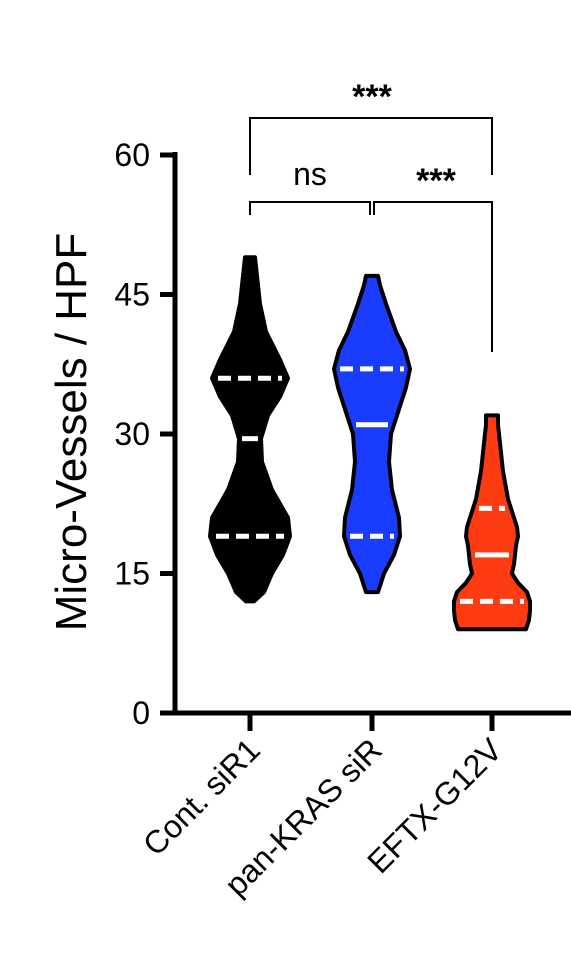 Image resolution: width=571 pixels, height=956 pixels. I want to click on y-tick-label: 30, so click(132, 434).